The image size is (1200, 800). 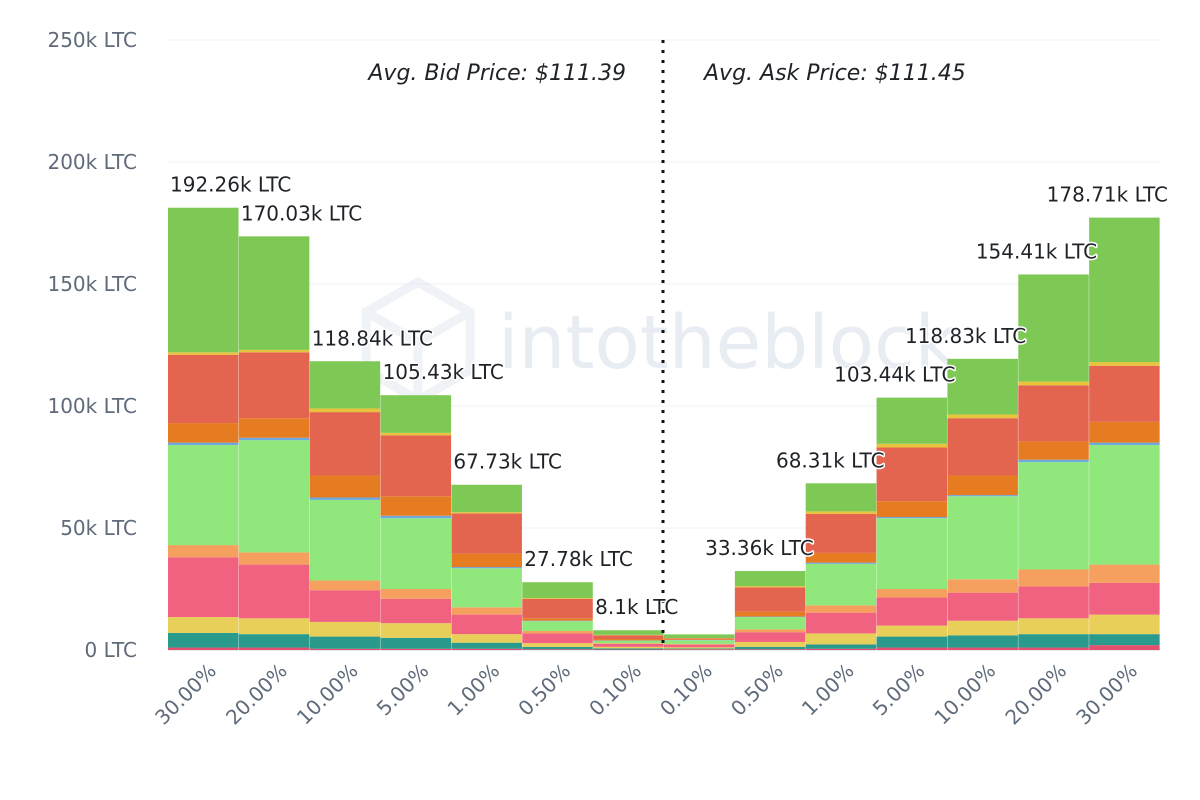 I want to click on bar-total-label: 118.83k LTC, so click(x=965, y=336).